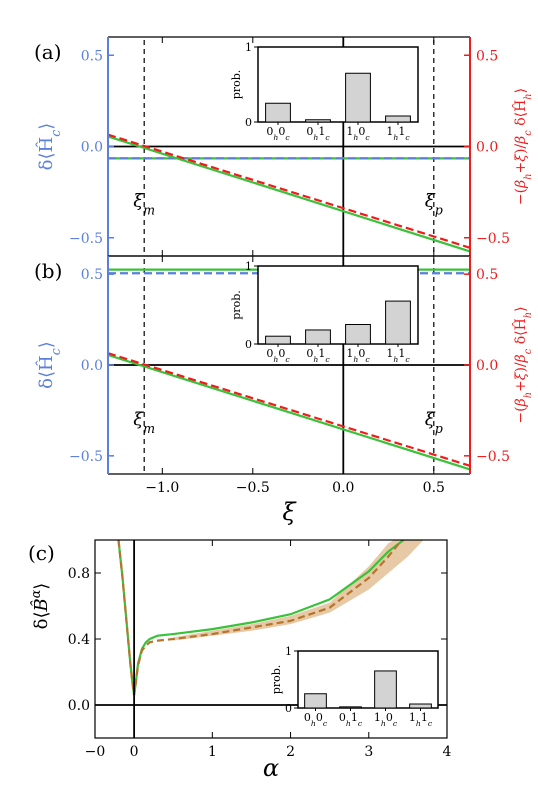  I want to click on panel-b-marker-label-part: m, so click(149, 427).